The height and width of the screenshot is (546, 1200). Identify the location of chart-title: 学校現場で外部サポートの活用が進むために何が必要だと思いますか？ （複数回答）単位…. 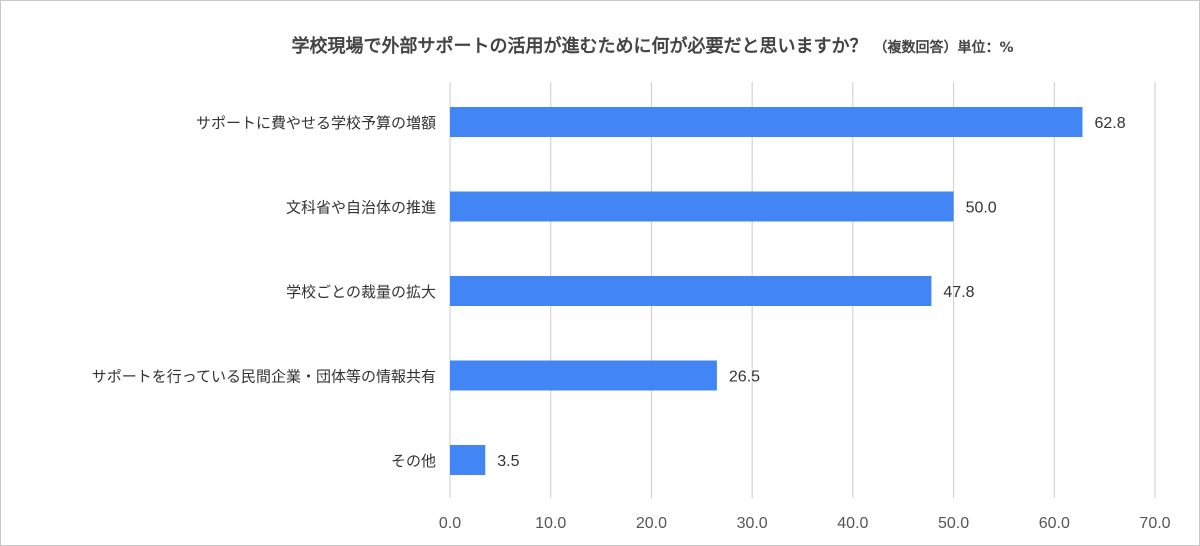
(652, 46).